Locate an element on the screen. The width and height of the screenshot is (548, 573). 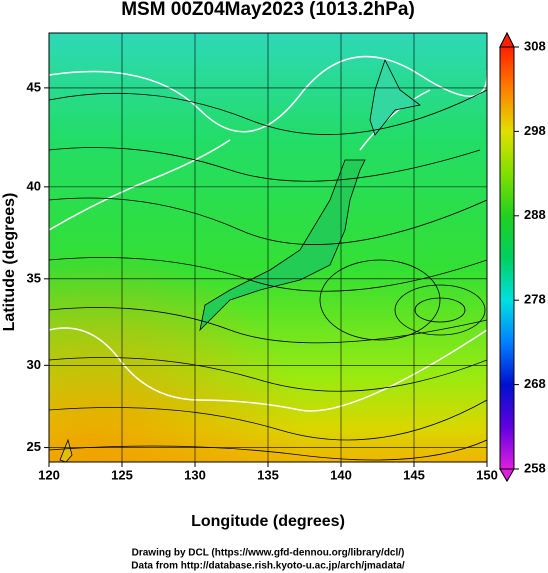
y-tick-label: 30 is located at coordinates (34, 364).